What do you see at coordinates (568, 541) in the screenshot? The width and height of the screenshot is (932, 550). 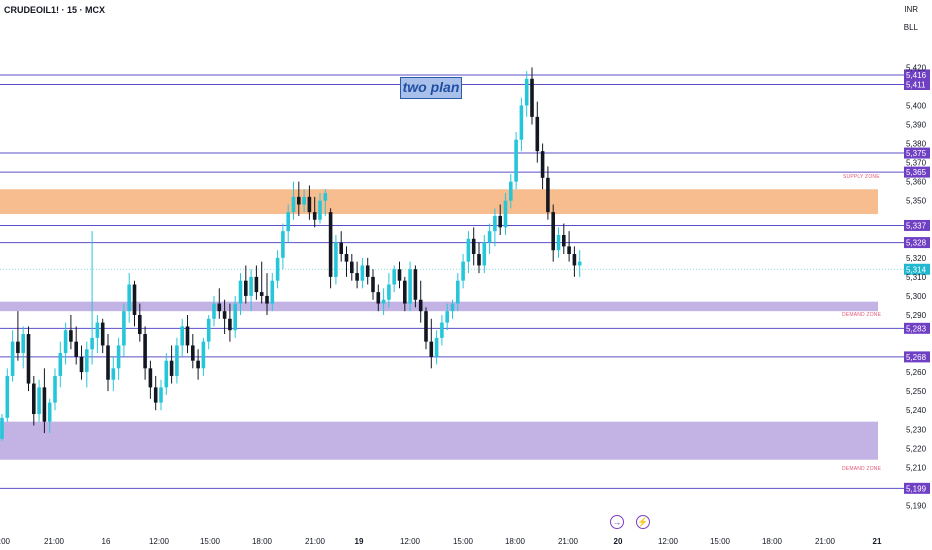 I see `x-tick-11: 21:00` at bounding box center [568, 541].